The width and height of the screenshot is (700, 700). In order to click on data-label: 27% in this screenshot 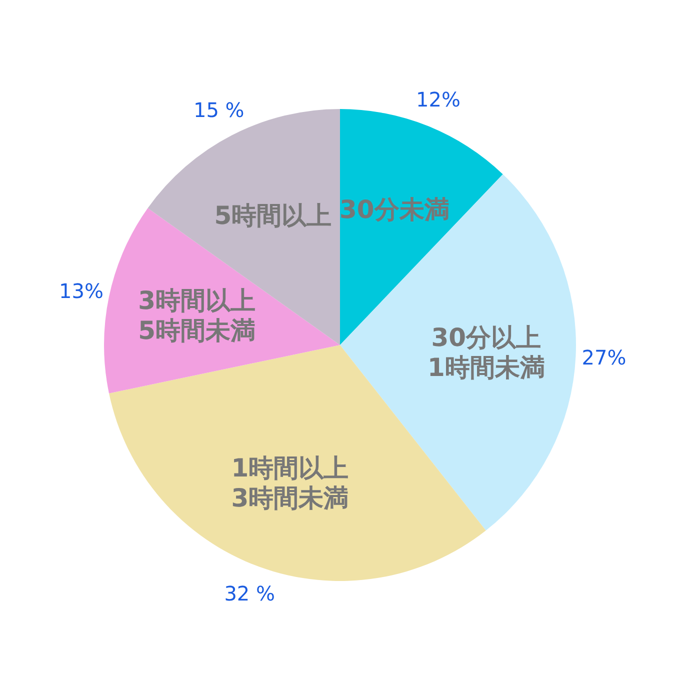, I will do `click(604, 358)`.